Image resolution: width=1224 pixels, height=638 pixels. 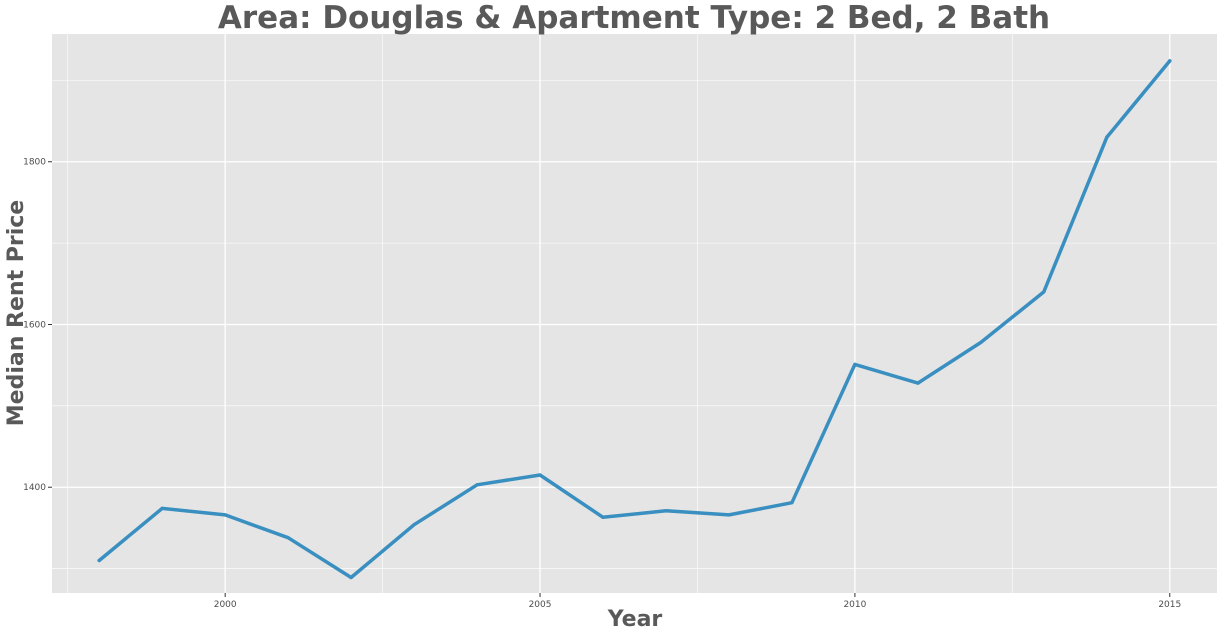 I want to click on x-axis-title: Year, so click(x=635, y=619).